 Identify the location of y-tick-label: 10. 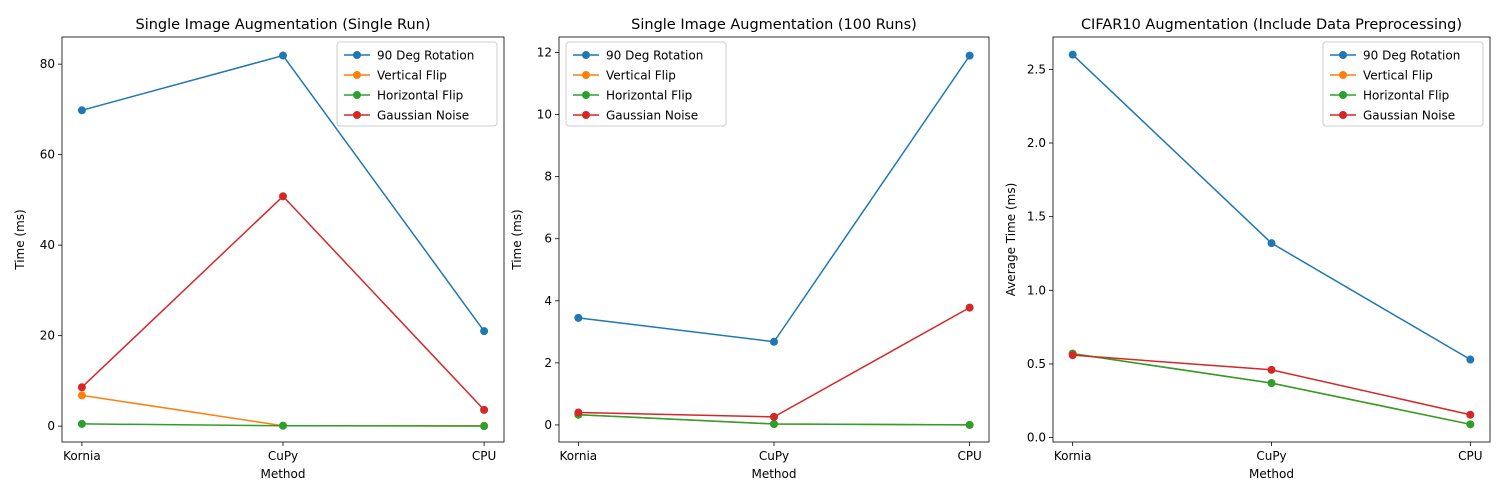
(544, 115).